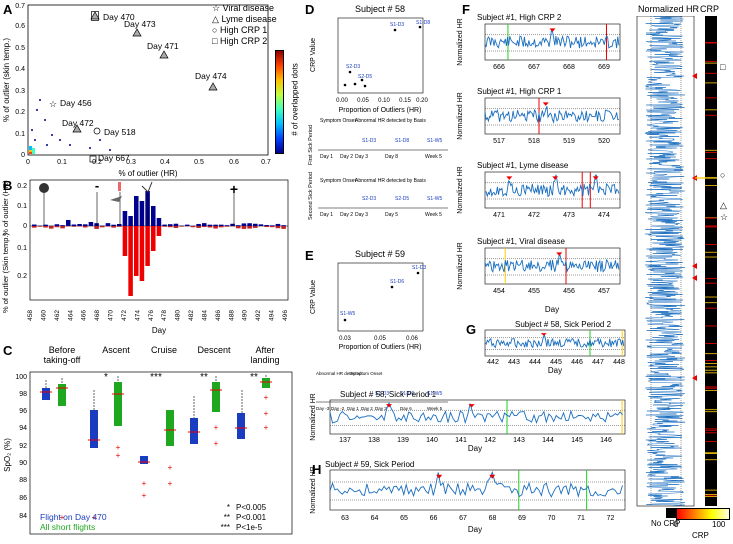 The image size is (733, 544). What do you see at coordinates (23, 411) in the screenshot?
I see `svg-text: 96` at bounding box center [23, 411].